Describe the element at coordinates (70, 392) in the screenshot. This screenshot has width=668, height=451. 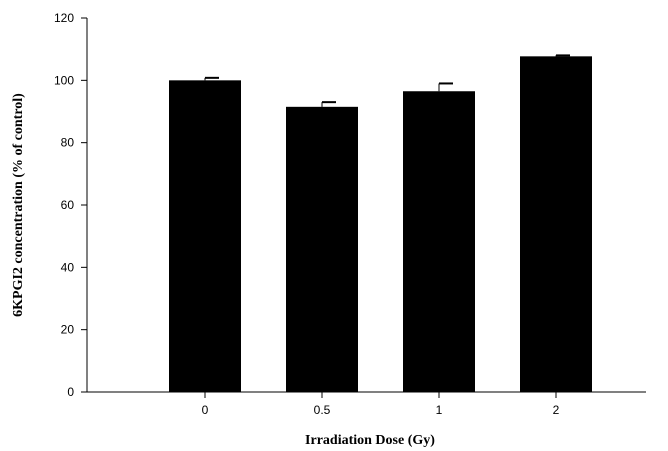
I see `y-tick-label: 0` at that location.